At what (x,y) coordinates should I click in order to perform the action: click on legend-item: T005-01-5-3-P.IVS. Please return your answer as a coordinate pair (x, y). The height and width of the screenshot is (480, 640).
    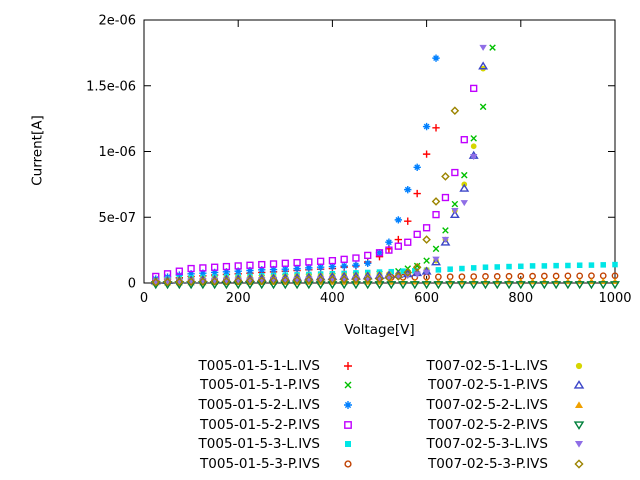
    Looking at the image, I should click on (263, 464).